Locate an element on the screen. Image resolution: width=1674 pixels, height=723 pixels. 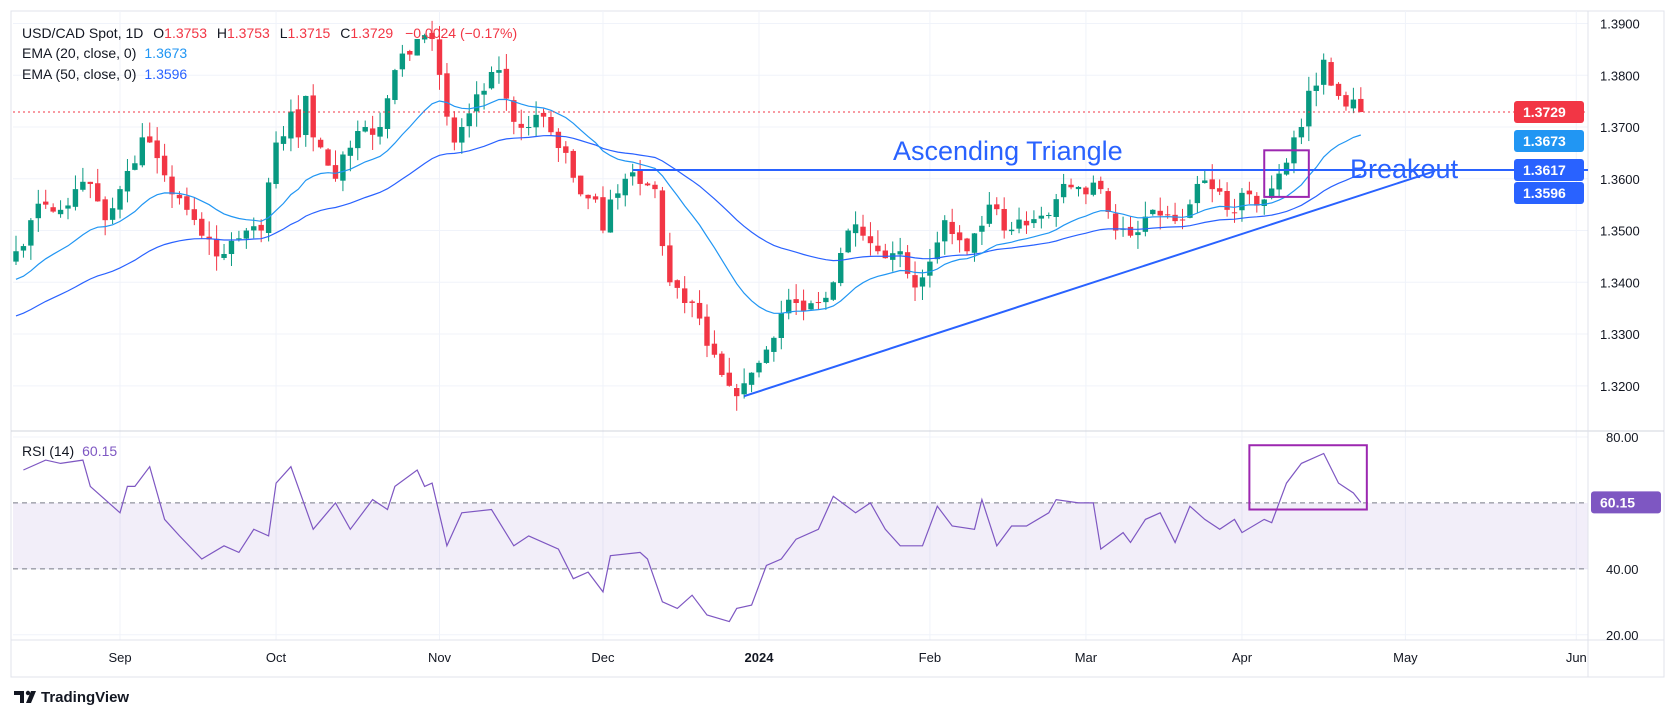
rsi-tick-label: 80.00 is located at coordinates (1622, 437).